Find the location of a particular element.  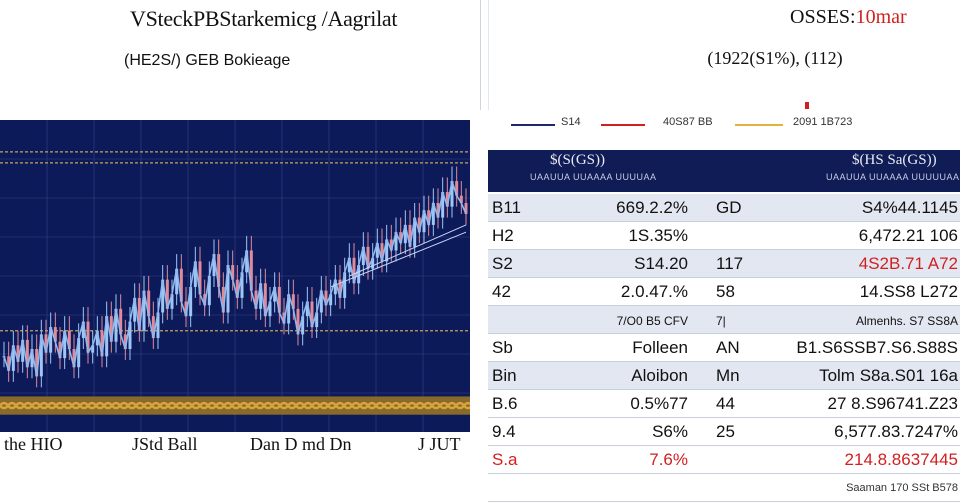

table-row: 9.4 S6% 25 6,577.83.7247% is located at coordinates (724, 432).